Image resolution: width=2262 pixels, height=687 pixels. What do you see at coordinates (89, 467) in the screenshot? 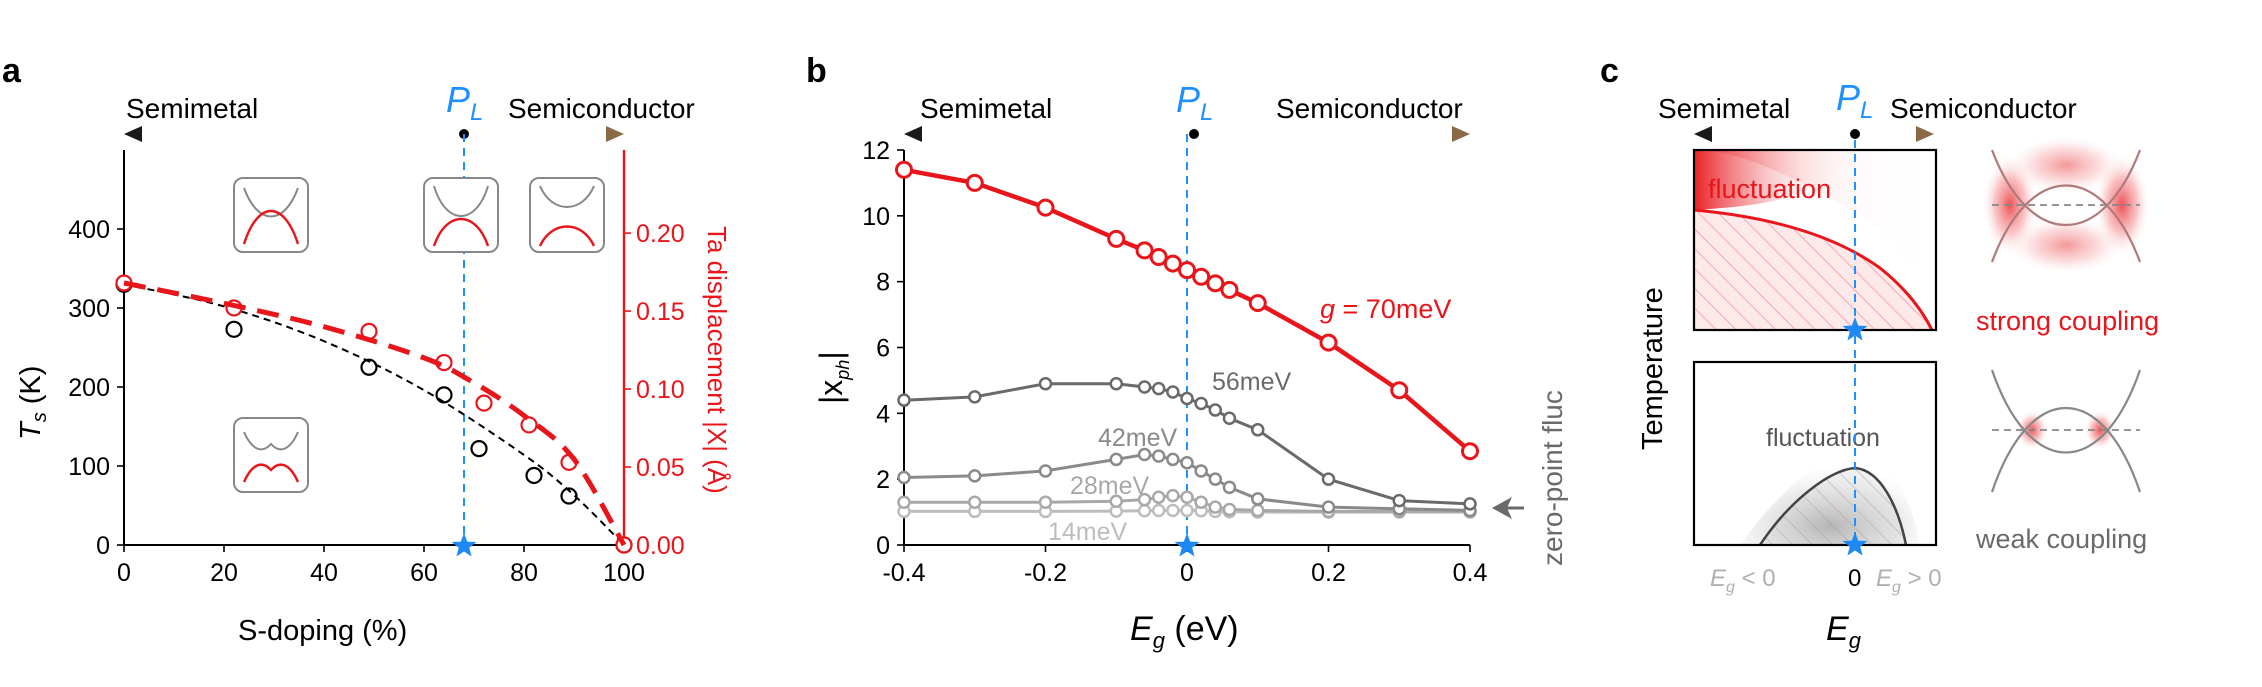
I see `y-tick-label-a: 100` at bounding box center [89, 467].